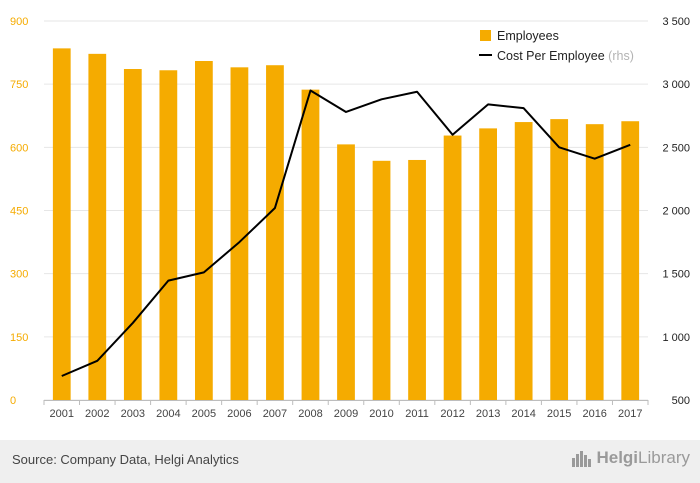 Image resolution: width=700 pixels, height=483 pixels. Describe the element at coordinates (676, 338) in the screenshot. I see `y-right-tick-label: 1 000` at that location.